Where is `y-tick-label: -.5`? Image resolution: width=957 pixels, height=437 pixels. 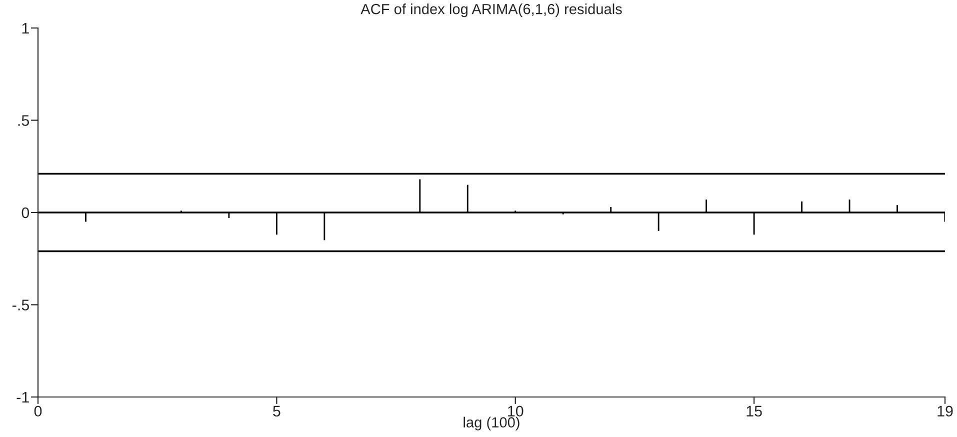
y-tick-label: -.5 is located at coordinates (21, 305).